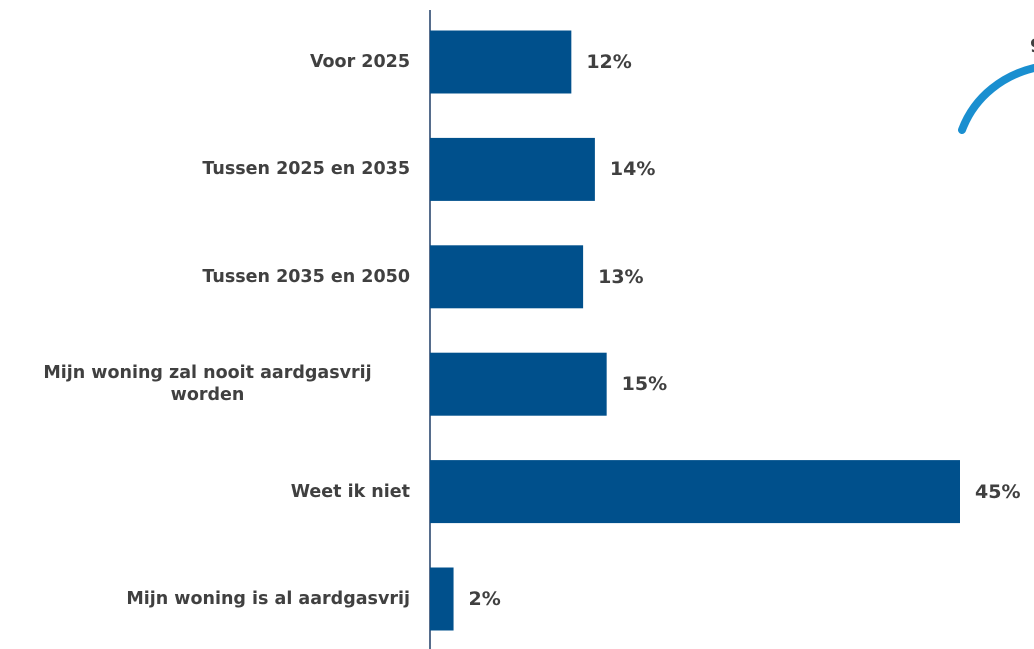  I want to click on value-label: 14%, so click(632, 169).